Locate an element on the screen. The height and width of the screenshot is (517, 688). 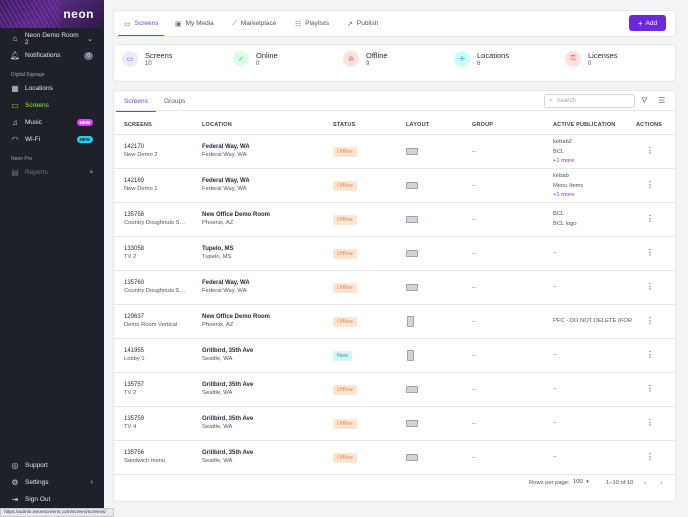
screen-name: TV 2 is located at coordinates (130, 257).